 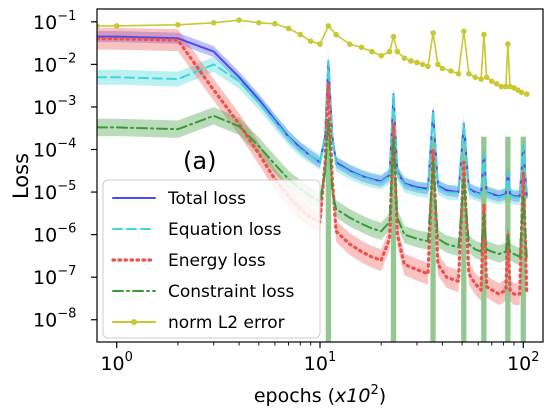 What do you see at coordinates (199, 161) in the screenshot?
I see `annotation-label: (a)` at bounding box center [199, 161].